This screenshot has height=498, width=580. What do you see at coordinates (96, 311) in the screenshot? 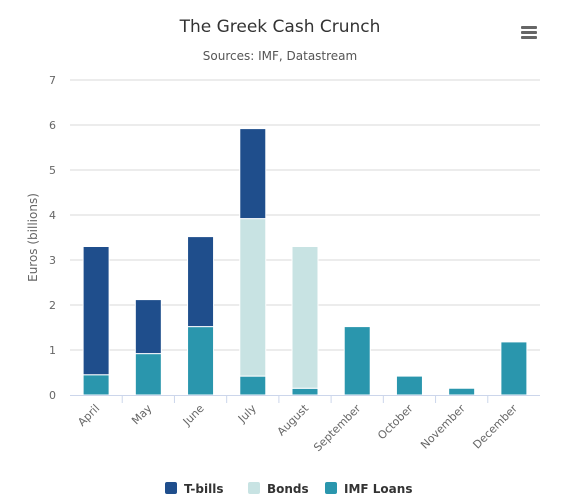
I see `bar-t-bills-april` at bounding box center [96, 311].